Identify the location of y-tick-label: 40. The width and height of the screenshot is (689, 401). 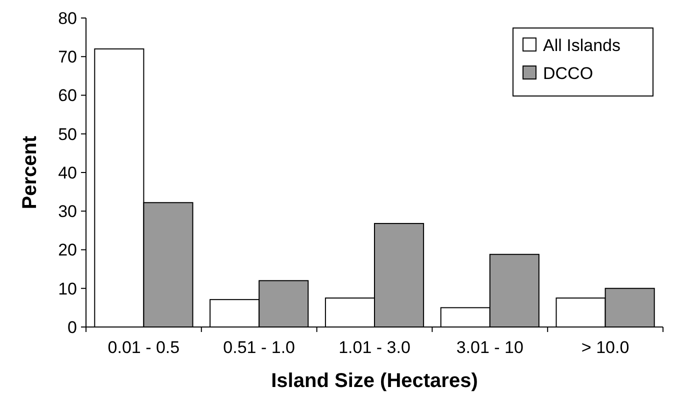
(67, 172).